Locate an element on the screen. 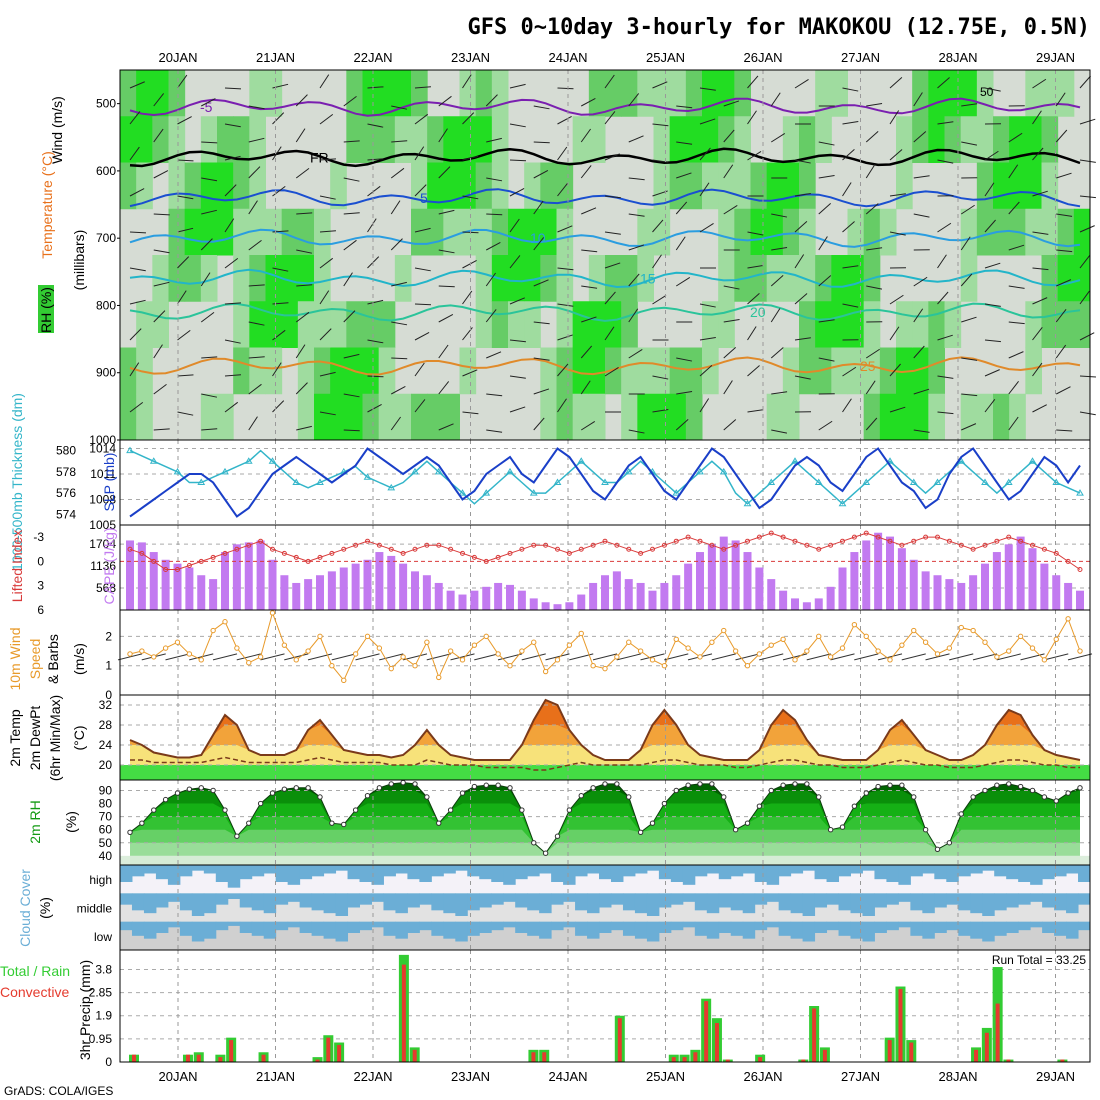  date-label-bottom: 20JAN is located at coordinates (177, 1076).